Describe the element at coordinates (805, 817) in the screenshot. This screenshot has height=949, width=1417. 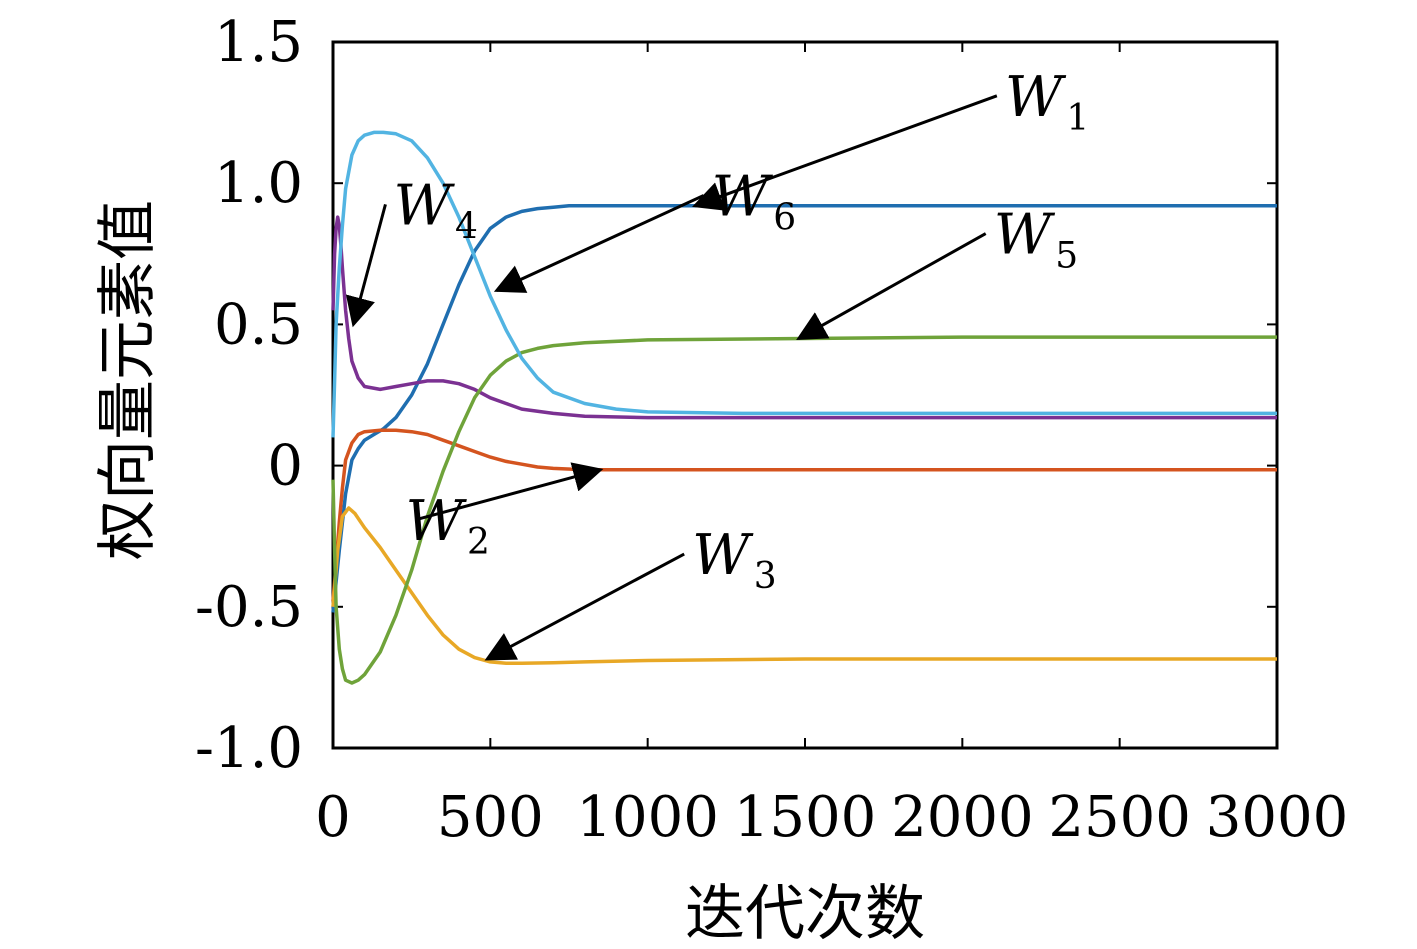
I see `x-tick-label: 1500` at that location.